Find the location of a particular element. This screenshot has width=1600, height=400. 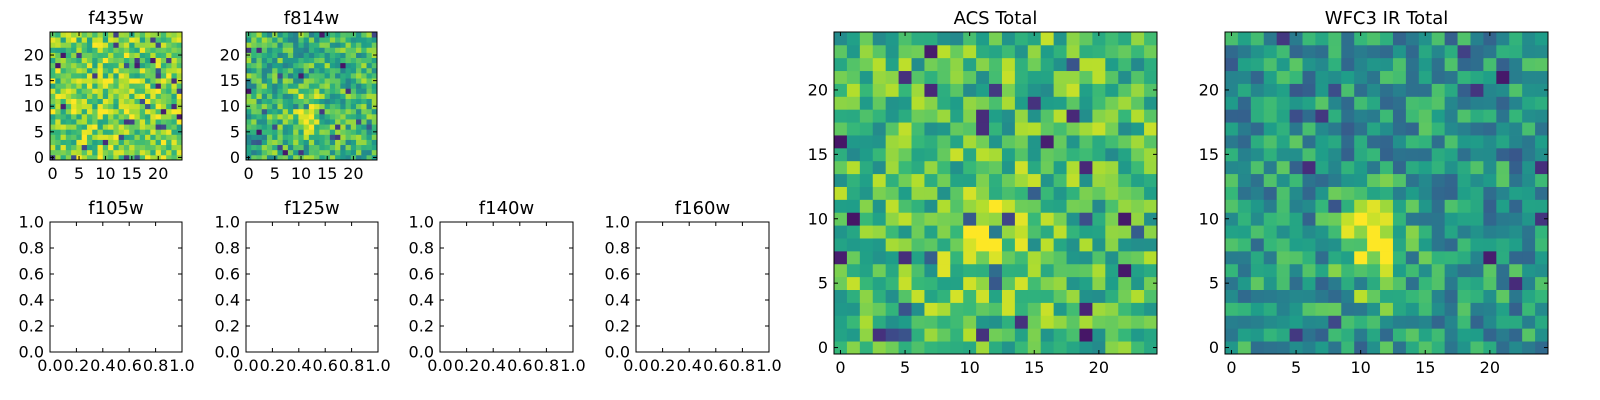

x-tick-label: 0.6 is located at coordinates (324, 365).